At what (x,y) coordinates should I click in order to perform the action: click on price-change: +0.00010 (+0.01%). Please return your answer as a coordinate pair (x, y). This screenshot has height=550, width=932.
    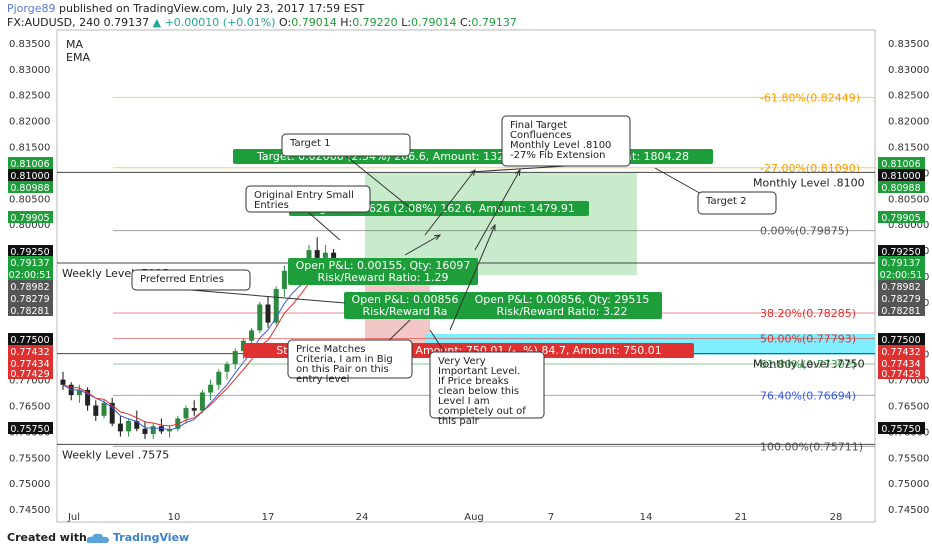
    Looking at the image, I should click on (220, 22).